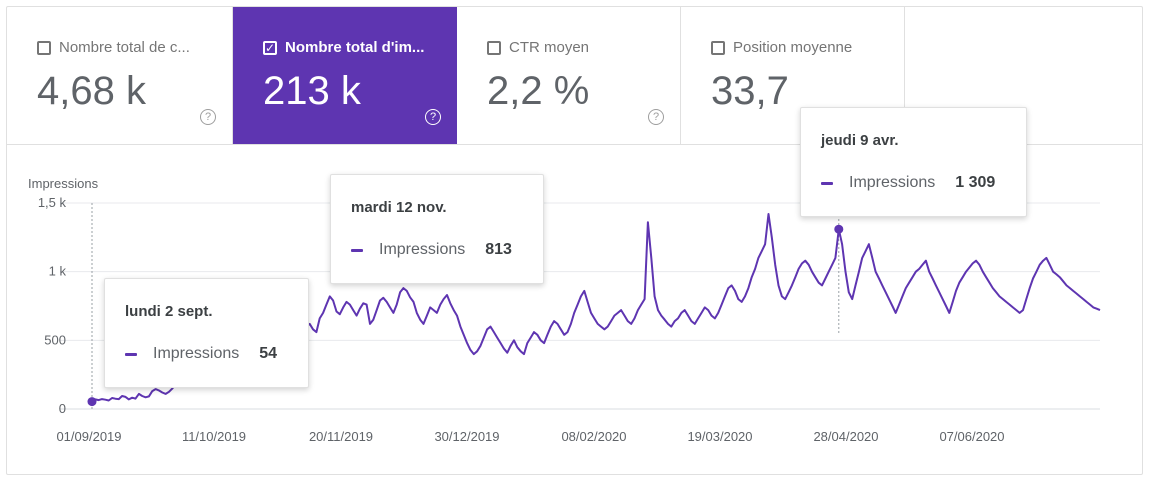  I want to click on checkbox-checked-icon: ✓, so click(270, 47).